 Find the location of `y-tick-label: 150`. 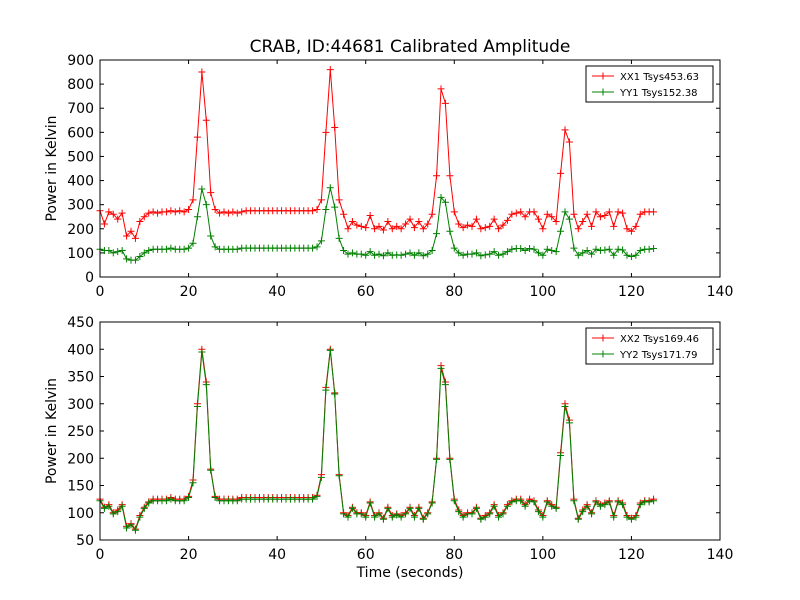

y-tick-label: 150 is located at coordinates (80, 487).